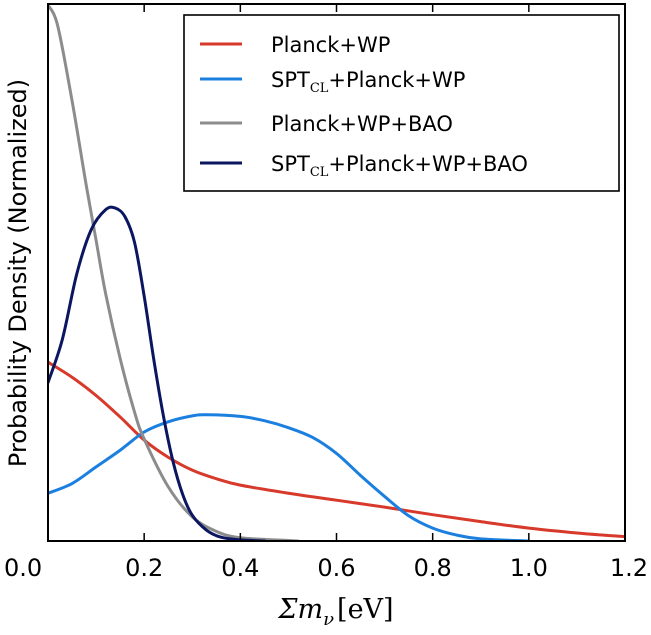 The height and width of the screenshot is (635, 651). Describe the element at coordinates (300, 609) in the screenshot. I see `x-axis-label-main: Σm` at that location.